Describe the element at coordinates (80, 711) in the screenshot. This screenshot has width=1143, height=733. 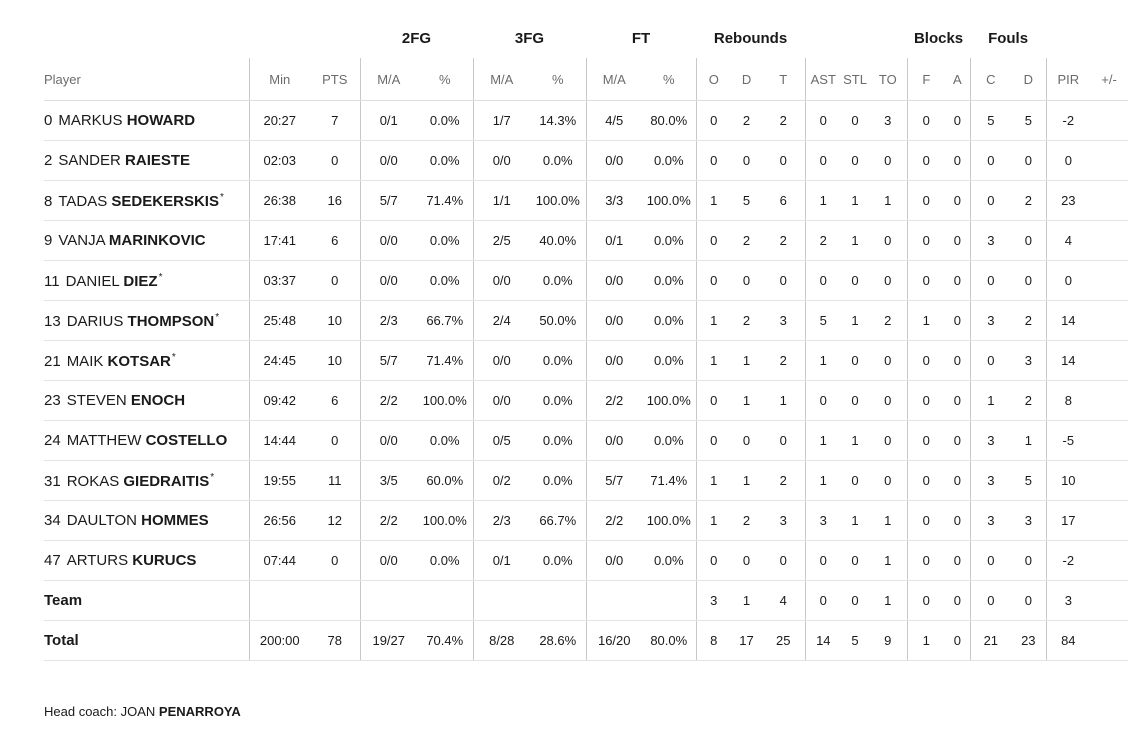
I see `head-coach-label: Head coach:` at that location.